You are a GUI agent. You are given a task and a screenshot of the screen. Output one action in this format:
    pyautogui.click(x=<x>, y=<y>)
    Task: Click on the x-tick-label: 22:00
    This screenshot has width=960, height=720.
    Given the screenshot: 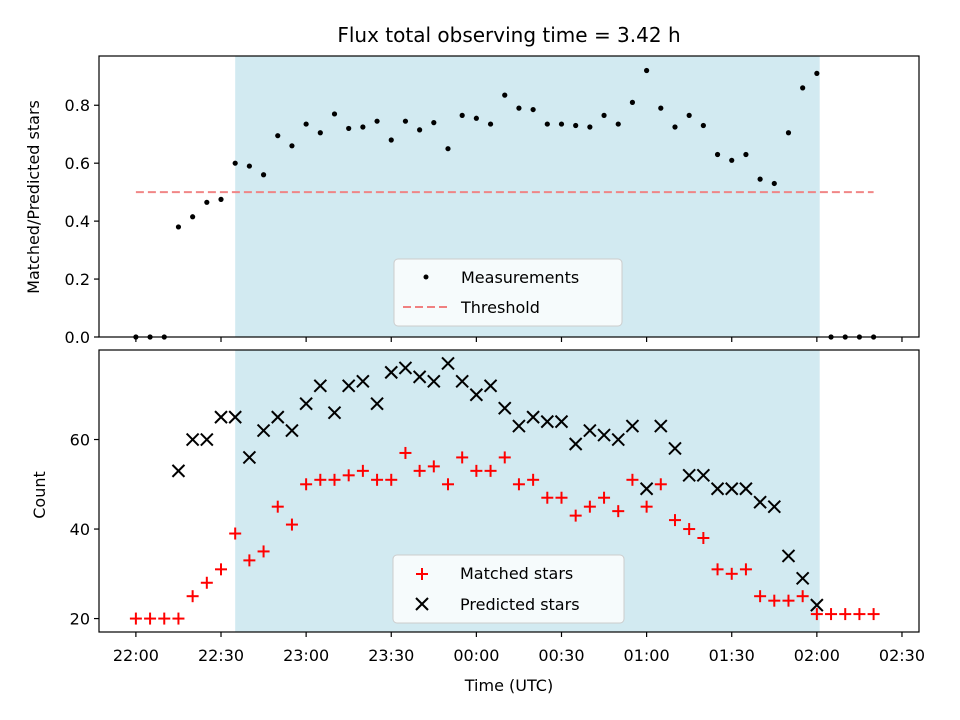 What is the action you would take?
    pyautogui.click(x=136, y=655)
    